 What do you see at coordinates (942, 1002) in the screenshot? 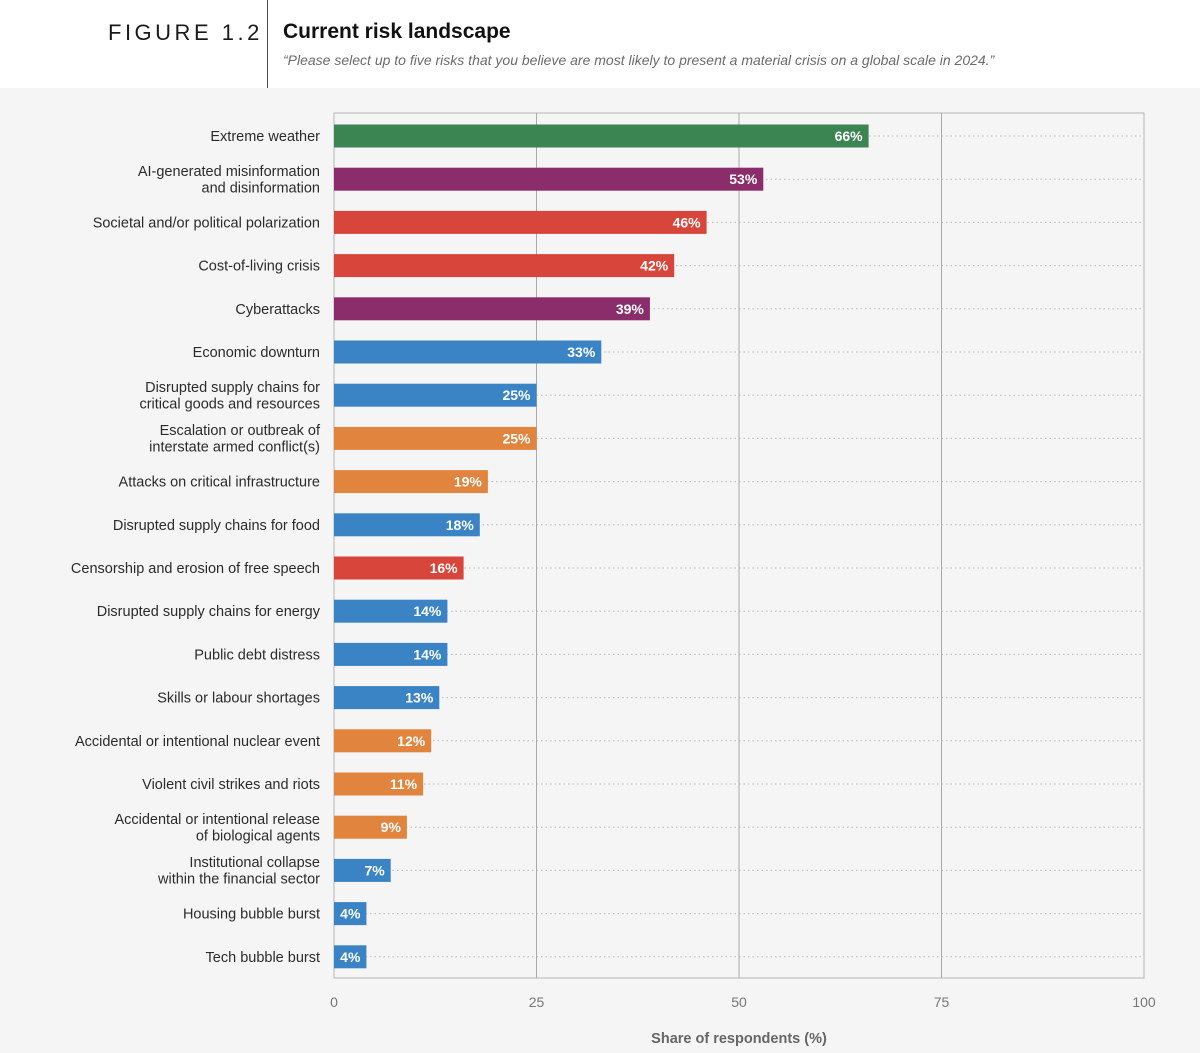
I see `x-tick-label: 75` at bounding box center [942, 1002].